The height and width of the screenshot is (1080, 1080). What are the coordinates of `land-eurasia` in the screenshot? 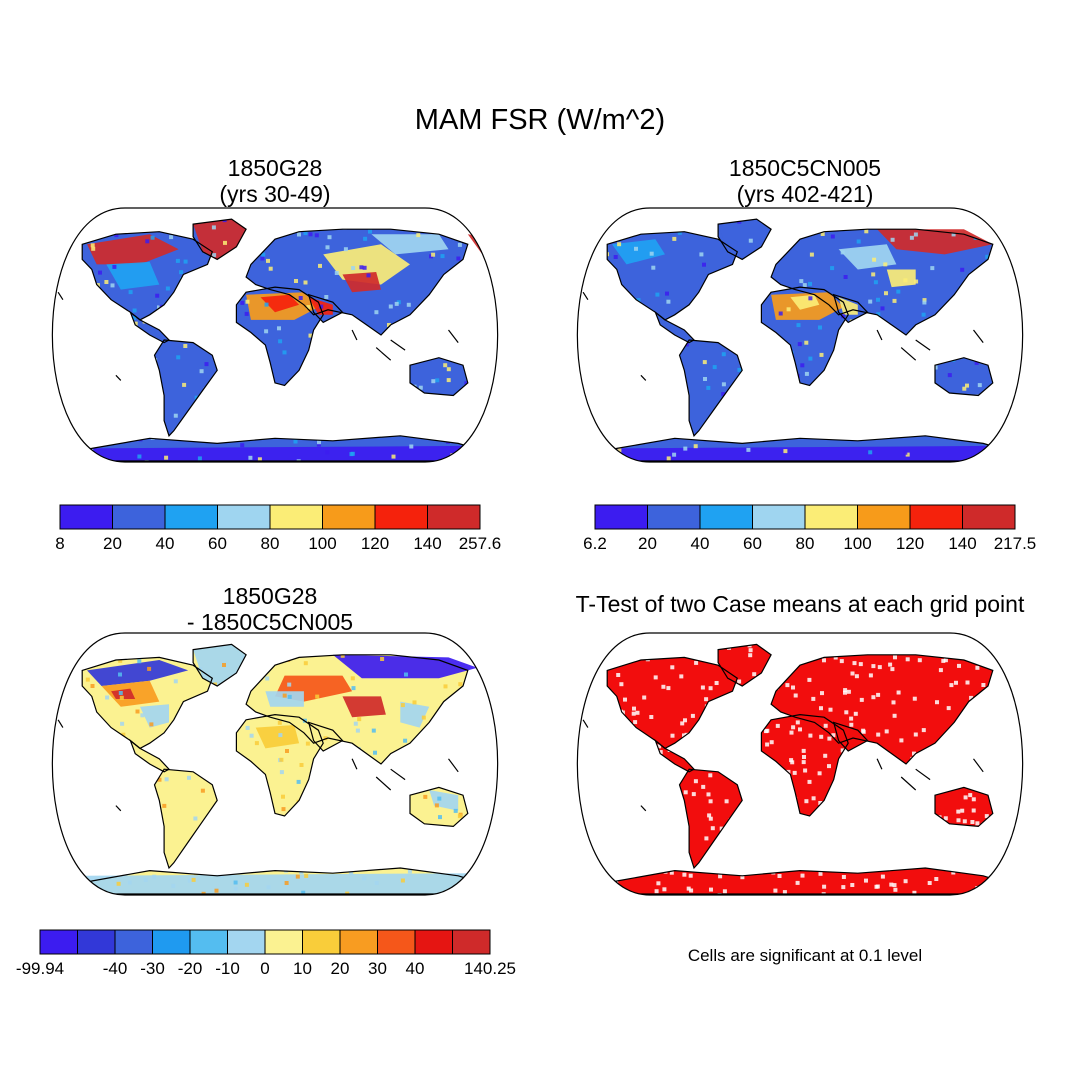 It's located at (882, 282).